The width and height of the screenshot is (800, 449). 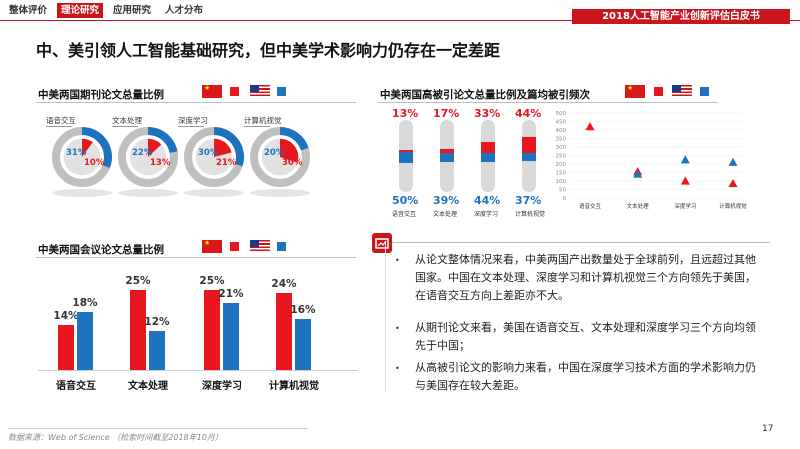 What do you see at coordinates (101, 250) in the screenshot?
I see `conference-section-title: 中美两国会议论文总量比例` at bounding box center [101, 250].